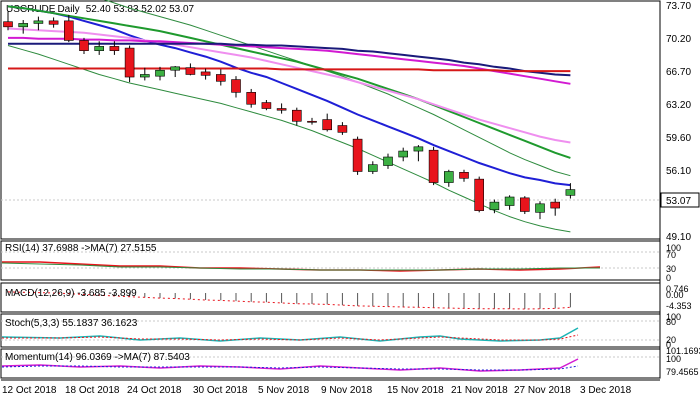  I want to click on date-tick-label: 5 Nov 2018, so click(284, 390).